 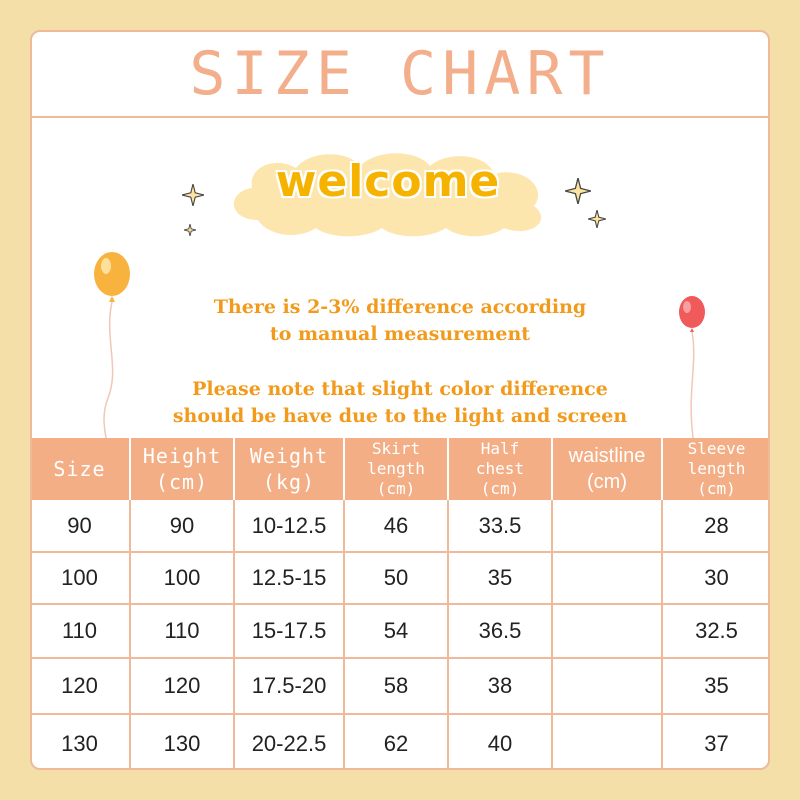 I want to click on header-label: waistline, so click(x=607, y=456).